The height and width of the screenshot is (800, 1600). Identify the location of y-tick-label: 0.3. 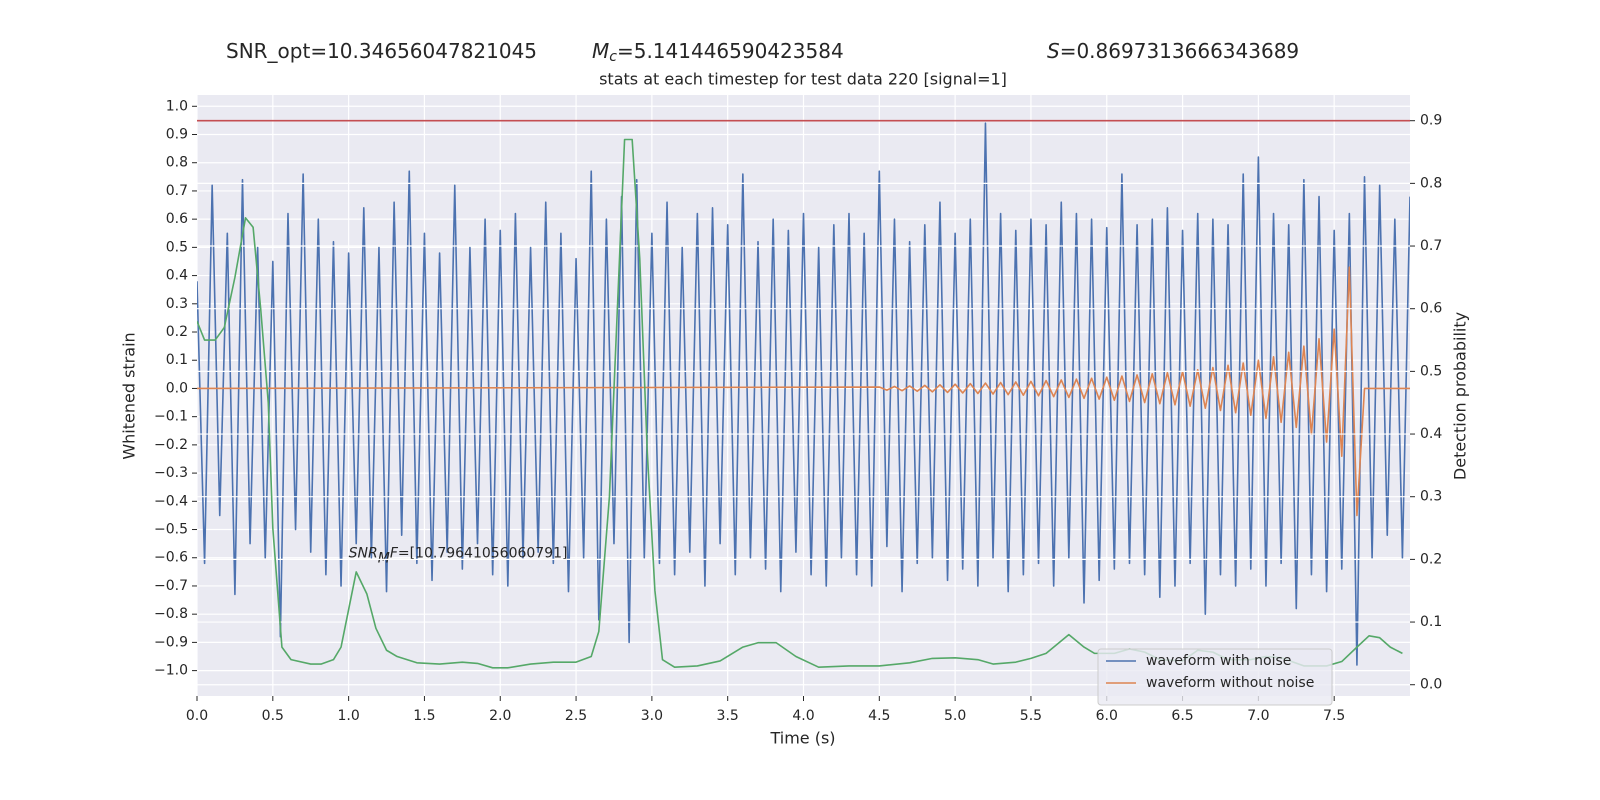
(177, 304).